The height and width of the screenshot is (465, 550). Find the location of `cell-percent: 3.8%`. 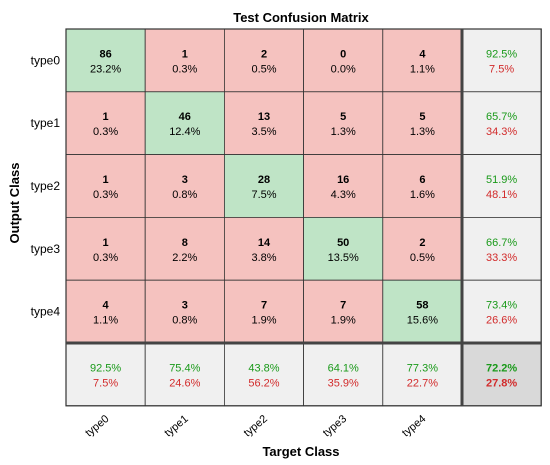

cell-percent: 3.8% is located at coordinates (263, 258).